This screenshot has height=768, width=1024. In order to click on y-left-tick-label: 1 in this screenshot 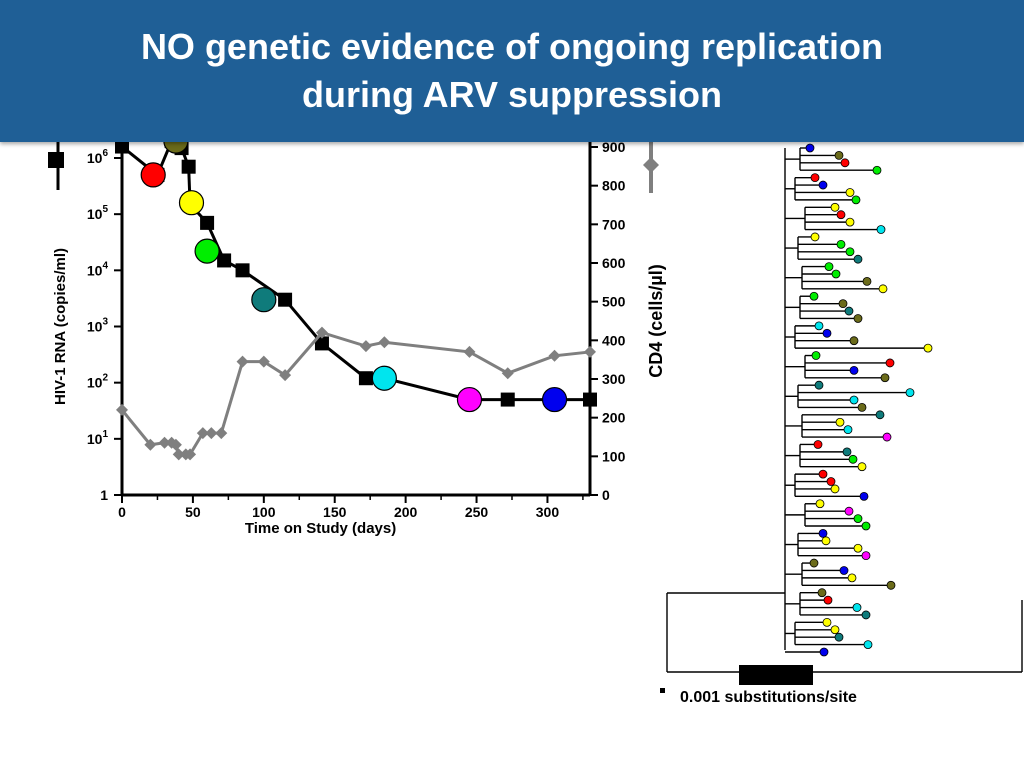, I will do `click(104, 495)`.